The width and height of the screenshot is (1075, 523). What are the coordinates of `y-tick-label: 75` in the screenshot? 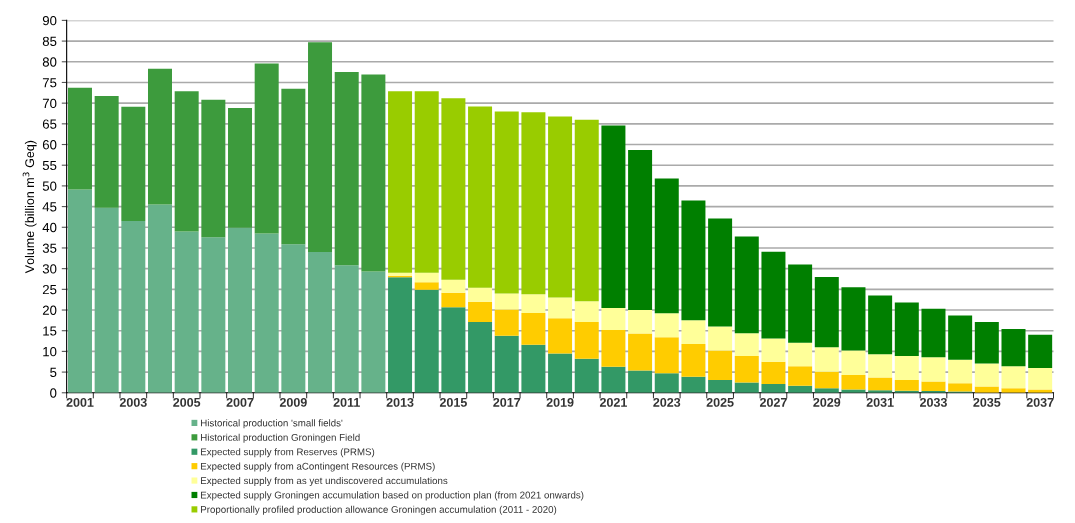 It's located at (49, 83).